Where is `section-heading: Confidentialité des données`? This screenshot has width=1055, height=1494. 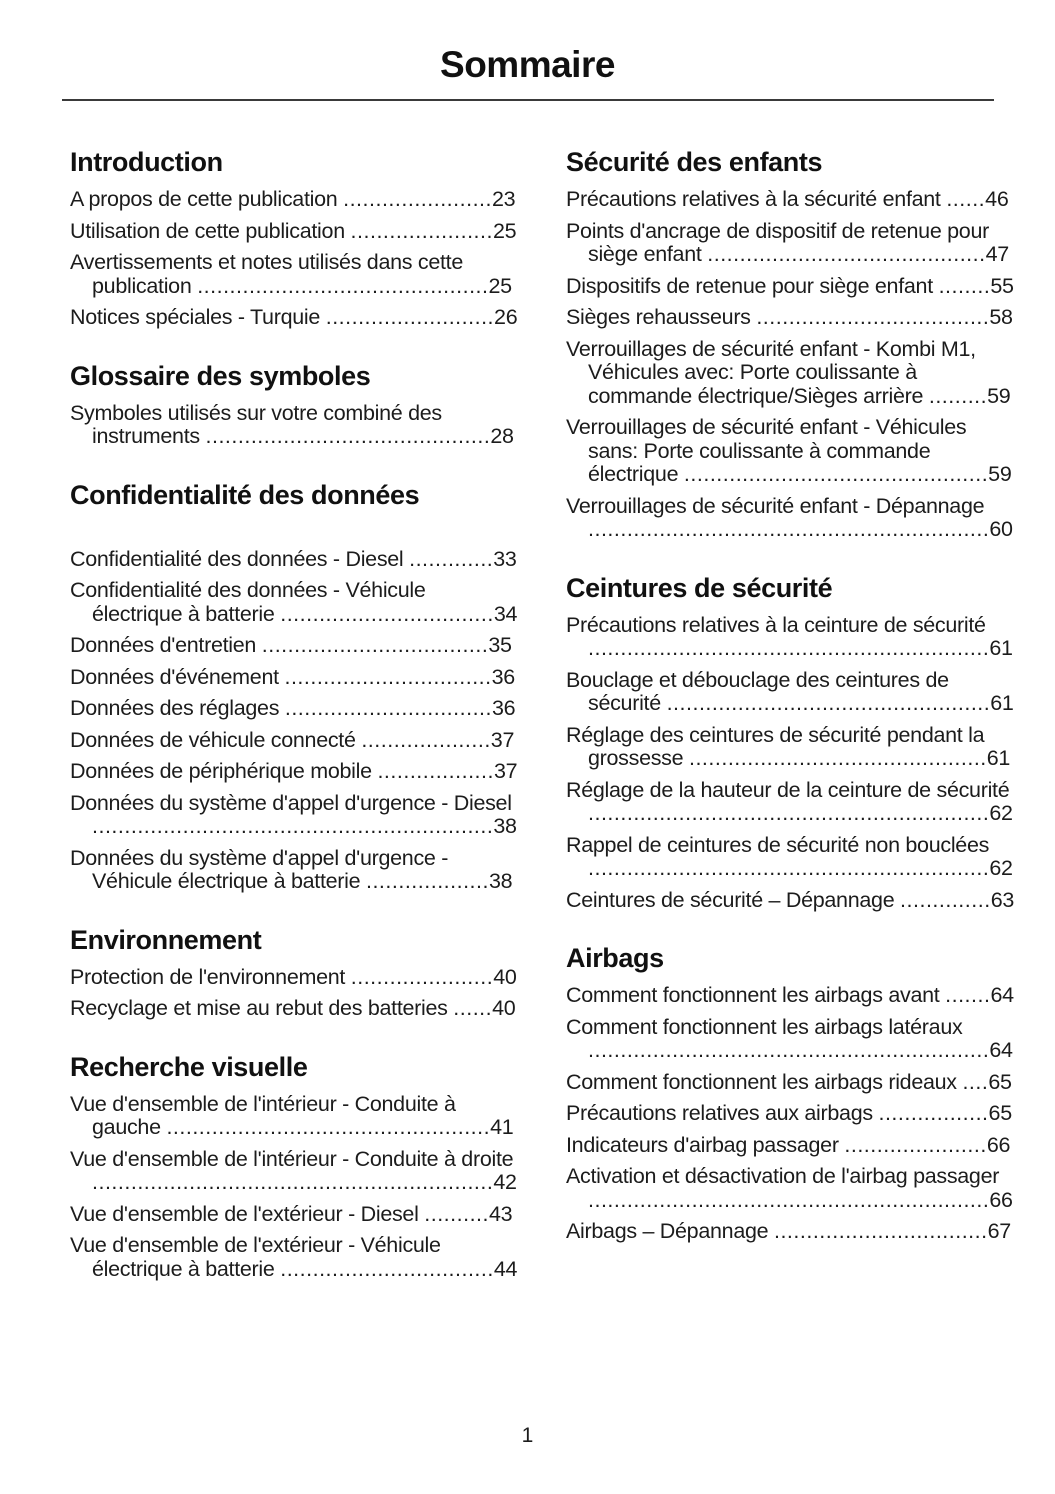
section-heading: Confidentialité des données is located at coordinates (245, 494).